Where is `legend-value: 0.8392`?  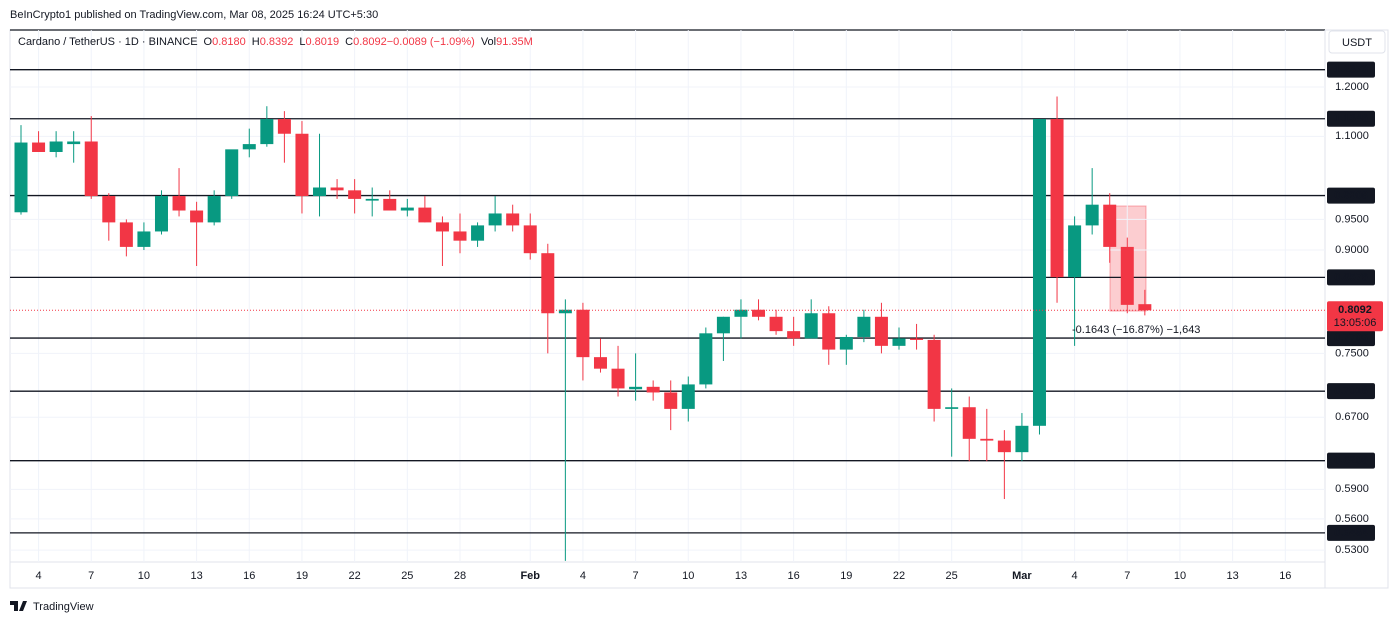
legend-value: 0.8392 is located at coordinates (277, 42).